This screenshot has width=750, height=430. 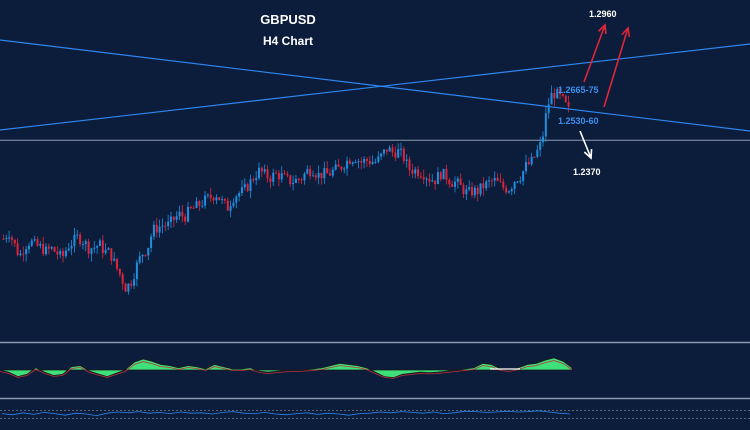 What do you see at coordinates (585, 144) in the screenshot?
I see `bearish-arrow-shaft` at bounding box center [585, 144].